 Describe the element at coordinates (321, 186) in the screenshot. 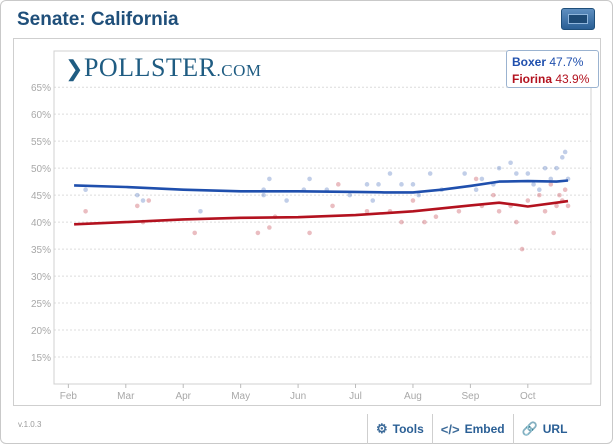

I see `boxer-trend-line` at that location.